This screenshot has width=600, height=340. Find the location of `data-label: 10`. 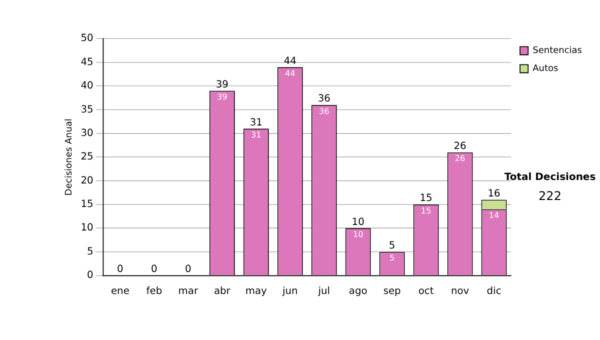

data-label: 10 is located at coordinates (358, 234).